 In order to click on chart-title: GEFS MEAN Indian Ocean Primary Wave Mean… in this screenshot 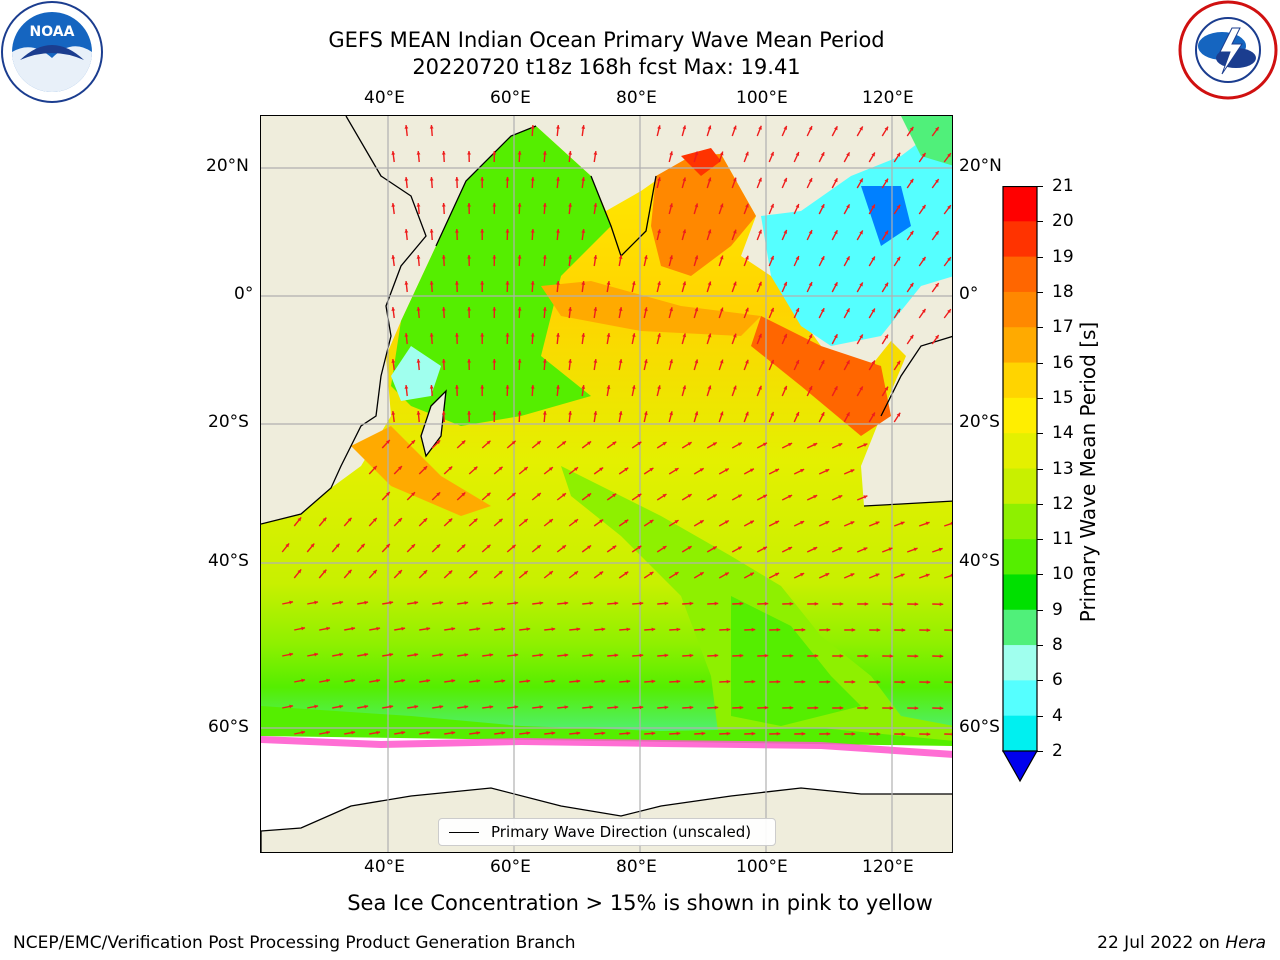, I will do `click(606, 40)`.